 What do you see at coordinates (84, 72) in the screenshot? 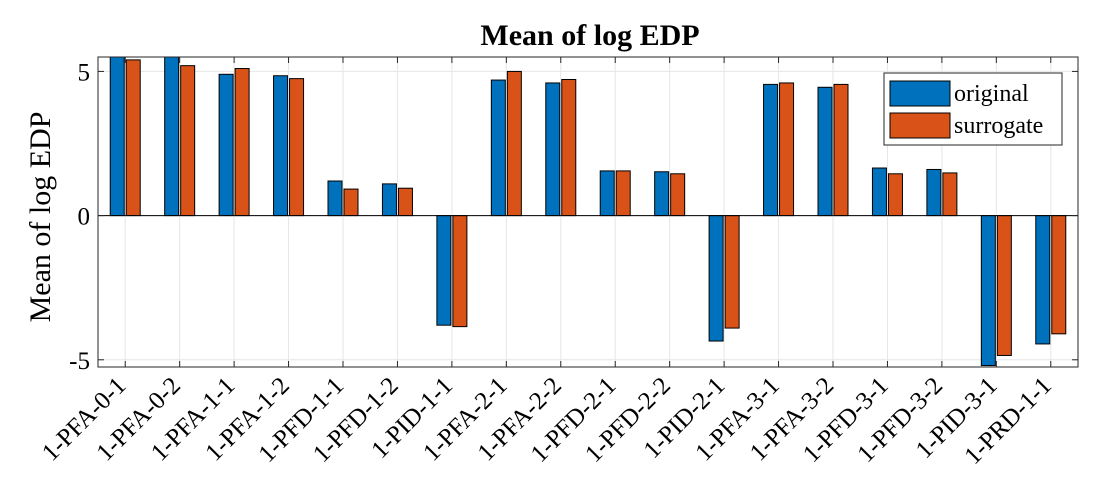
I see `y-tick-label: 5` at bounding box center [84, 72].